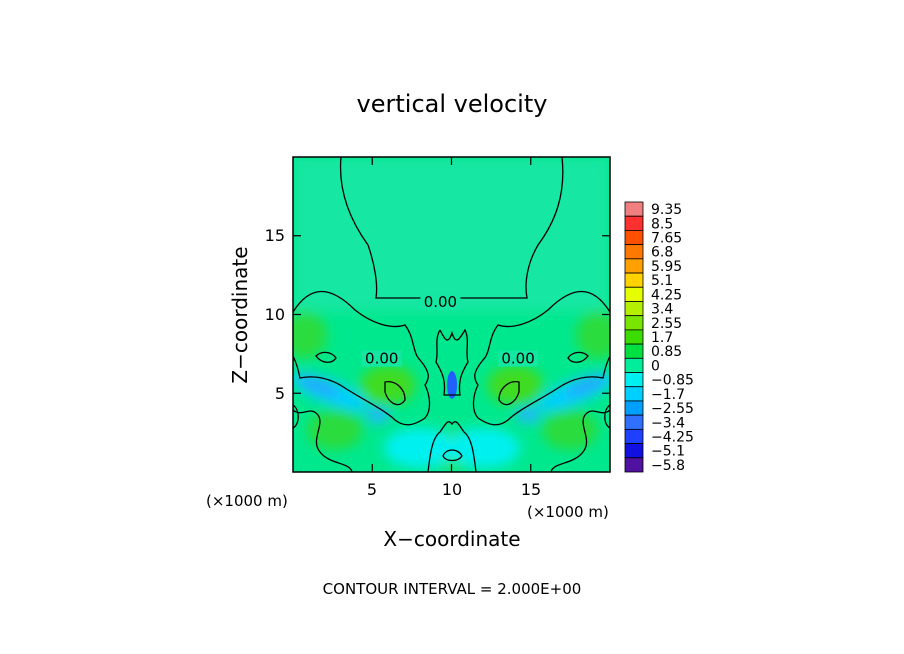 This screenshot has height=654, width=904. Describe the element at coordinates (662, 310) in the screenshot. I see `colorbar-label: 3.4` at that location.